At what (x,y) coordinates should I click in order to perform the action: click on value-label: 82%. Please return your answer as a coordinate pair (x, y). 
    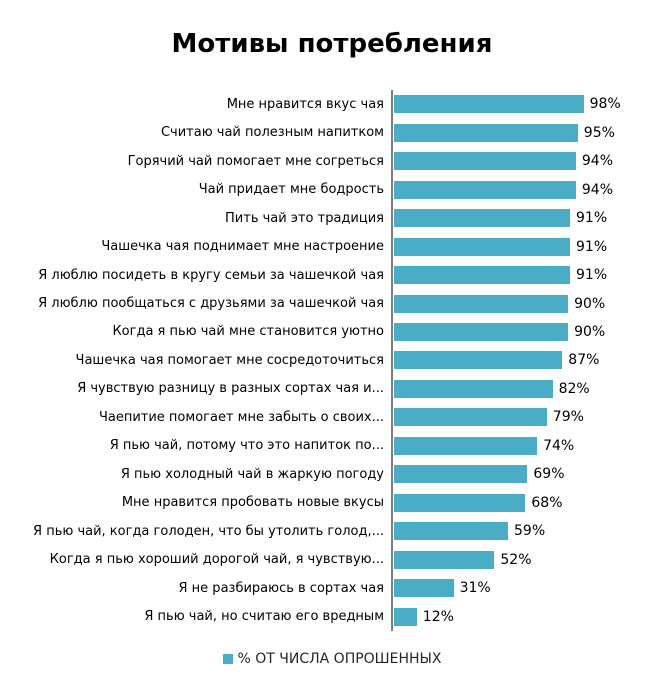
    Looking at the image, I should click on (574, 388).